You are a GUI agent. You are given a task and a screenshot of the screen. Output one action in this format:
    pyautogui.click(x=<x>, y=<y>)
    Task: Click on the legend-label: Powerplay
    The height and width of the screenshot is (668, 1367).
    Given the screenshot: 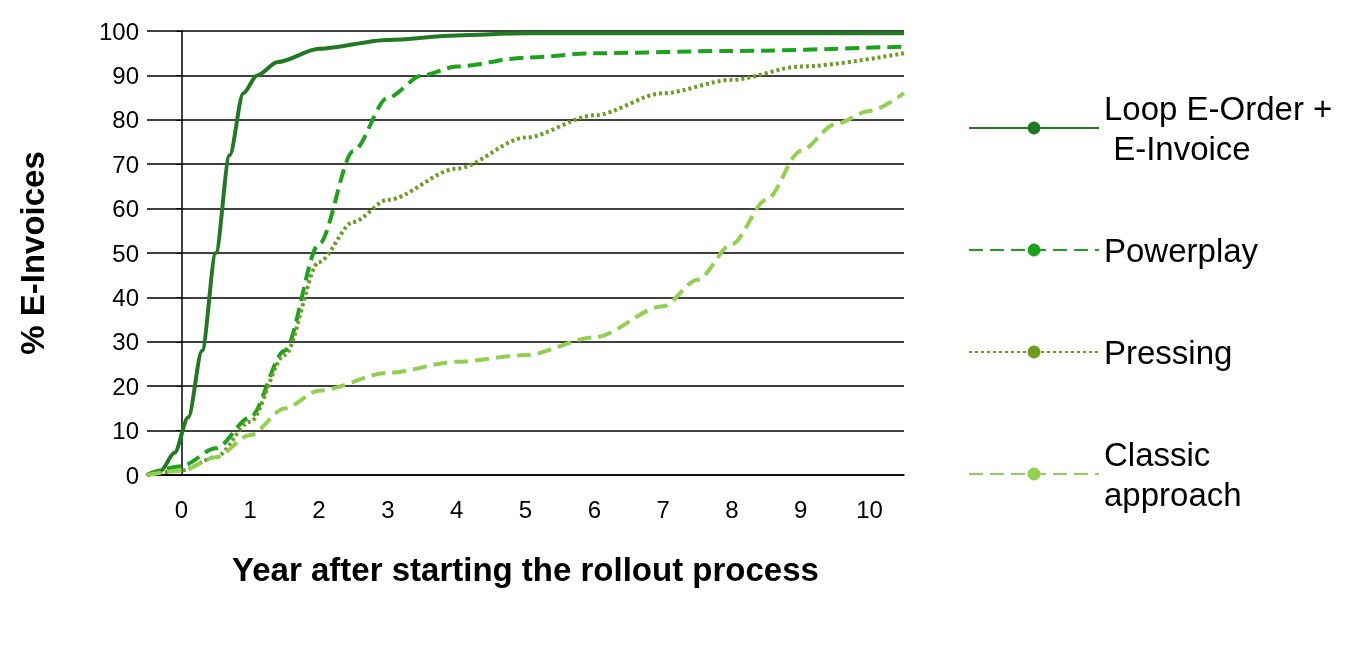 What is the action you would take?
    pyautogui.click(x=1181, y=250)
    